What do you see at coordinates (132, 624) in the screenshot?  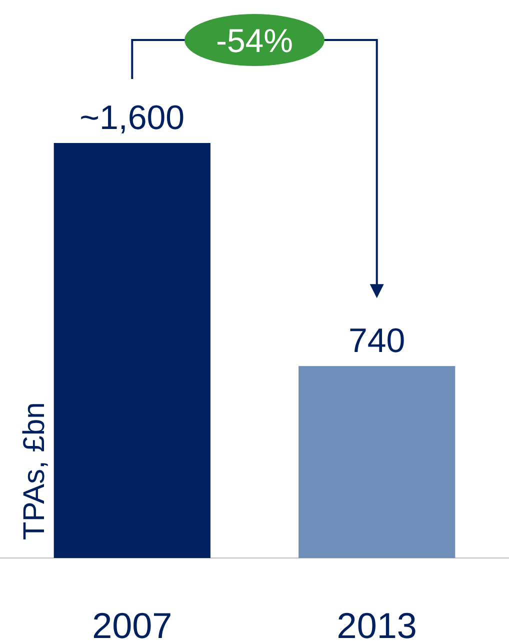 I see `x-tick-label: 2007` at bounding box center [132, 624].